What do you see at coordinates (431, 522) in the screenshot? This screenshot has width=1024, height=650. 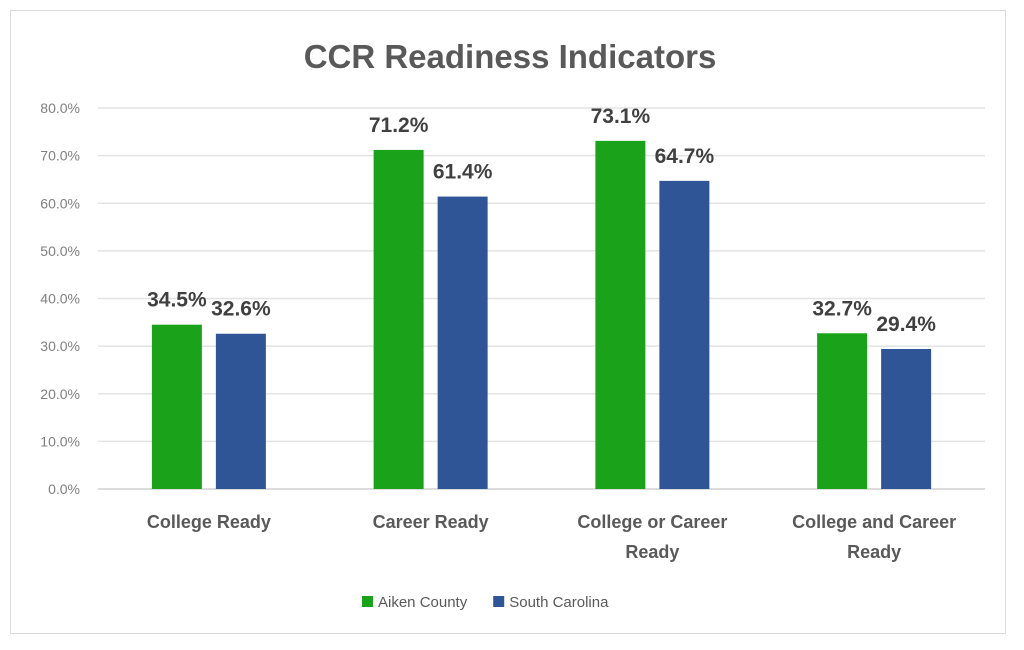 I see `x-tick-label: Career Ready` at bounding box center [431, 522].